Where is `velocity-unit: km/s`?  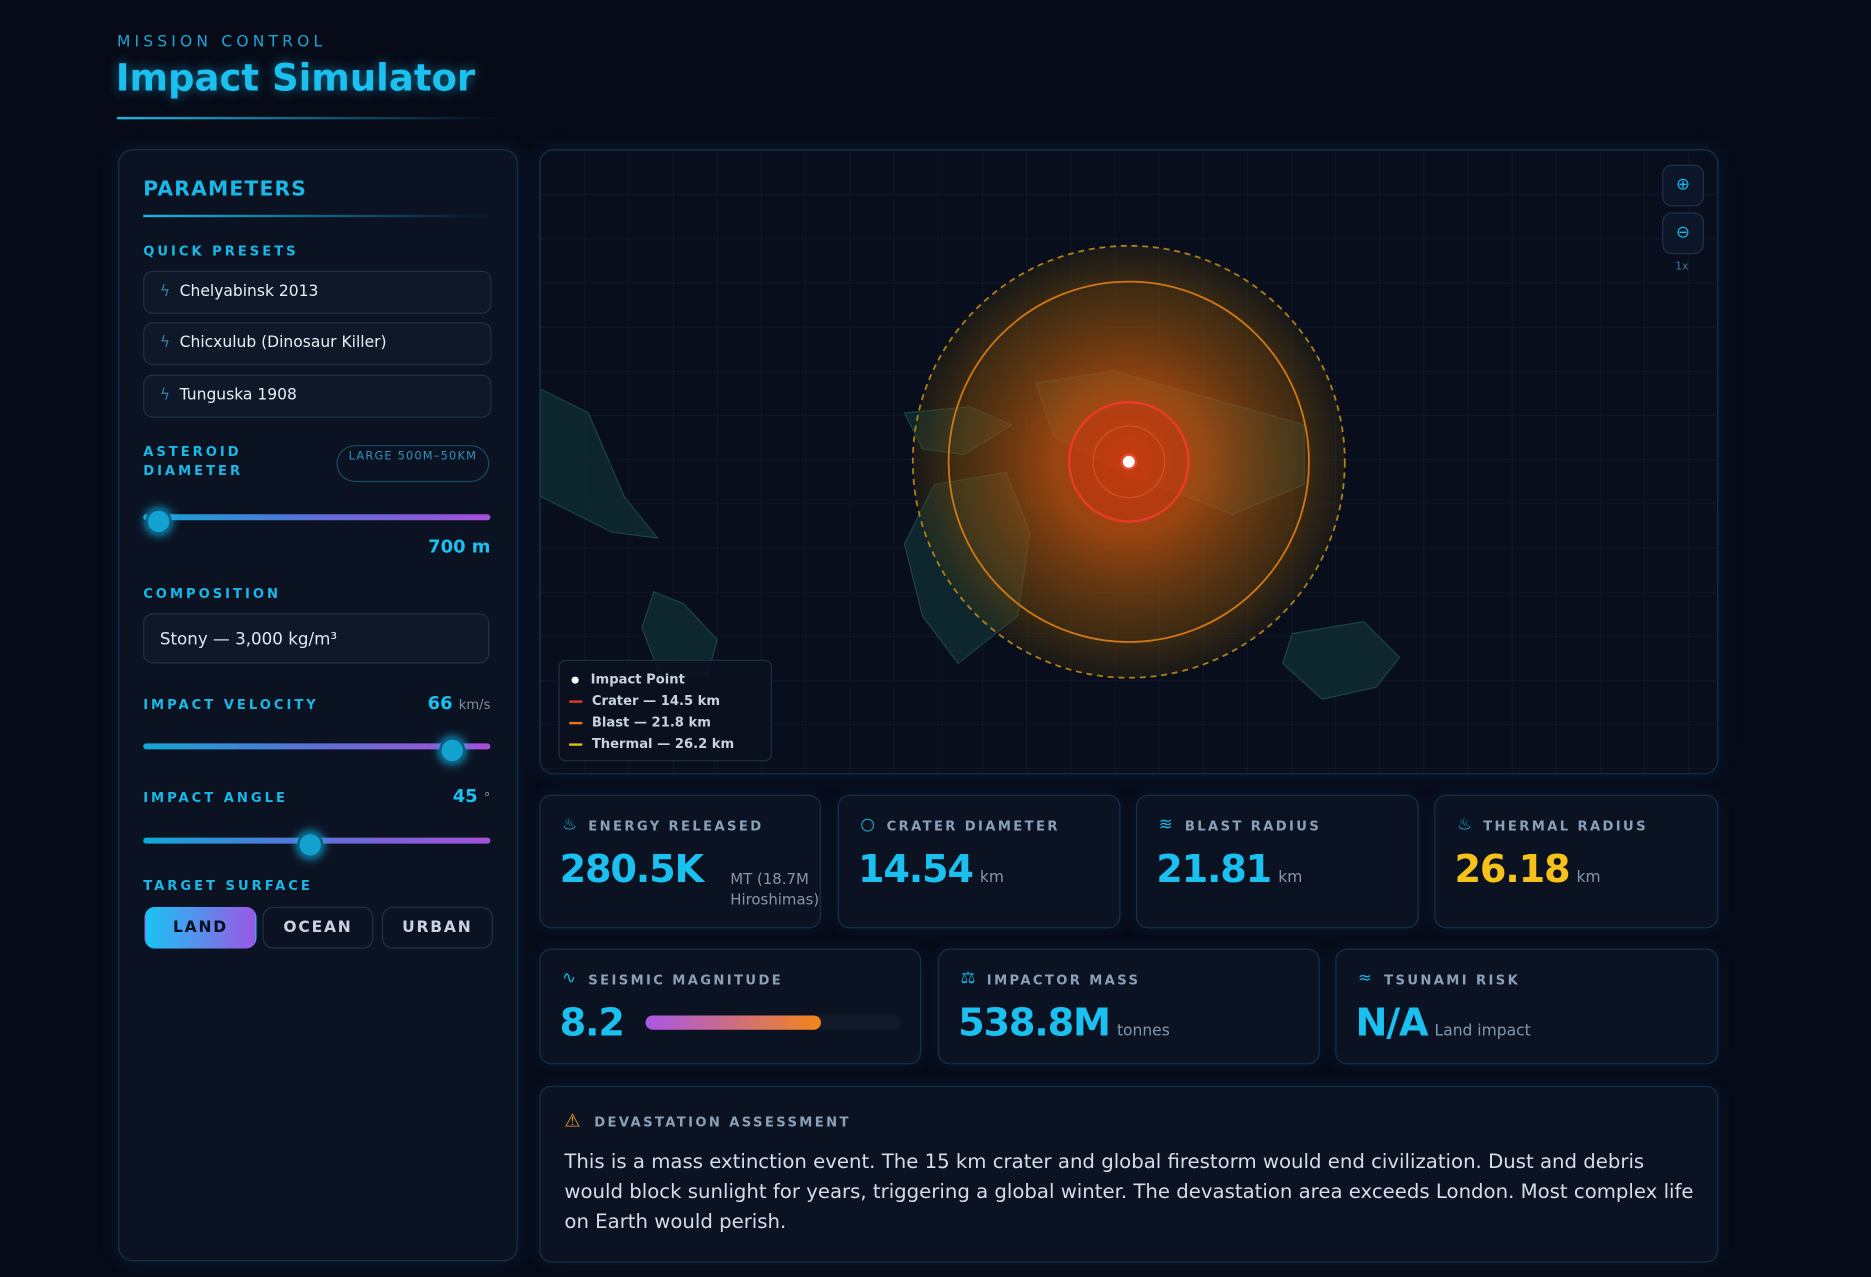
velocity-unit: km/s is located at coordinates (474, 704).